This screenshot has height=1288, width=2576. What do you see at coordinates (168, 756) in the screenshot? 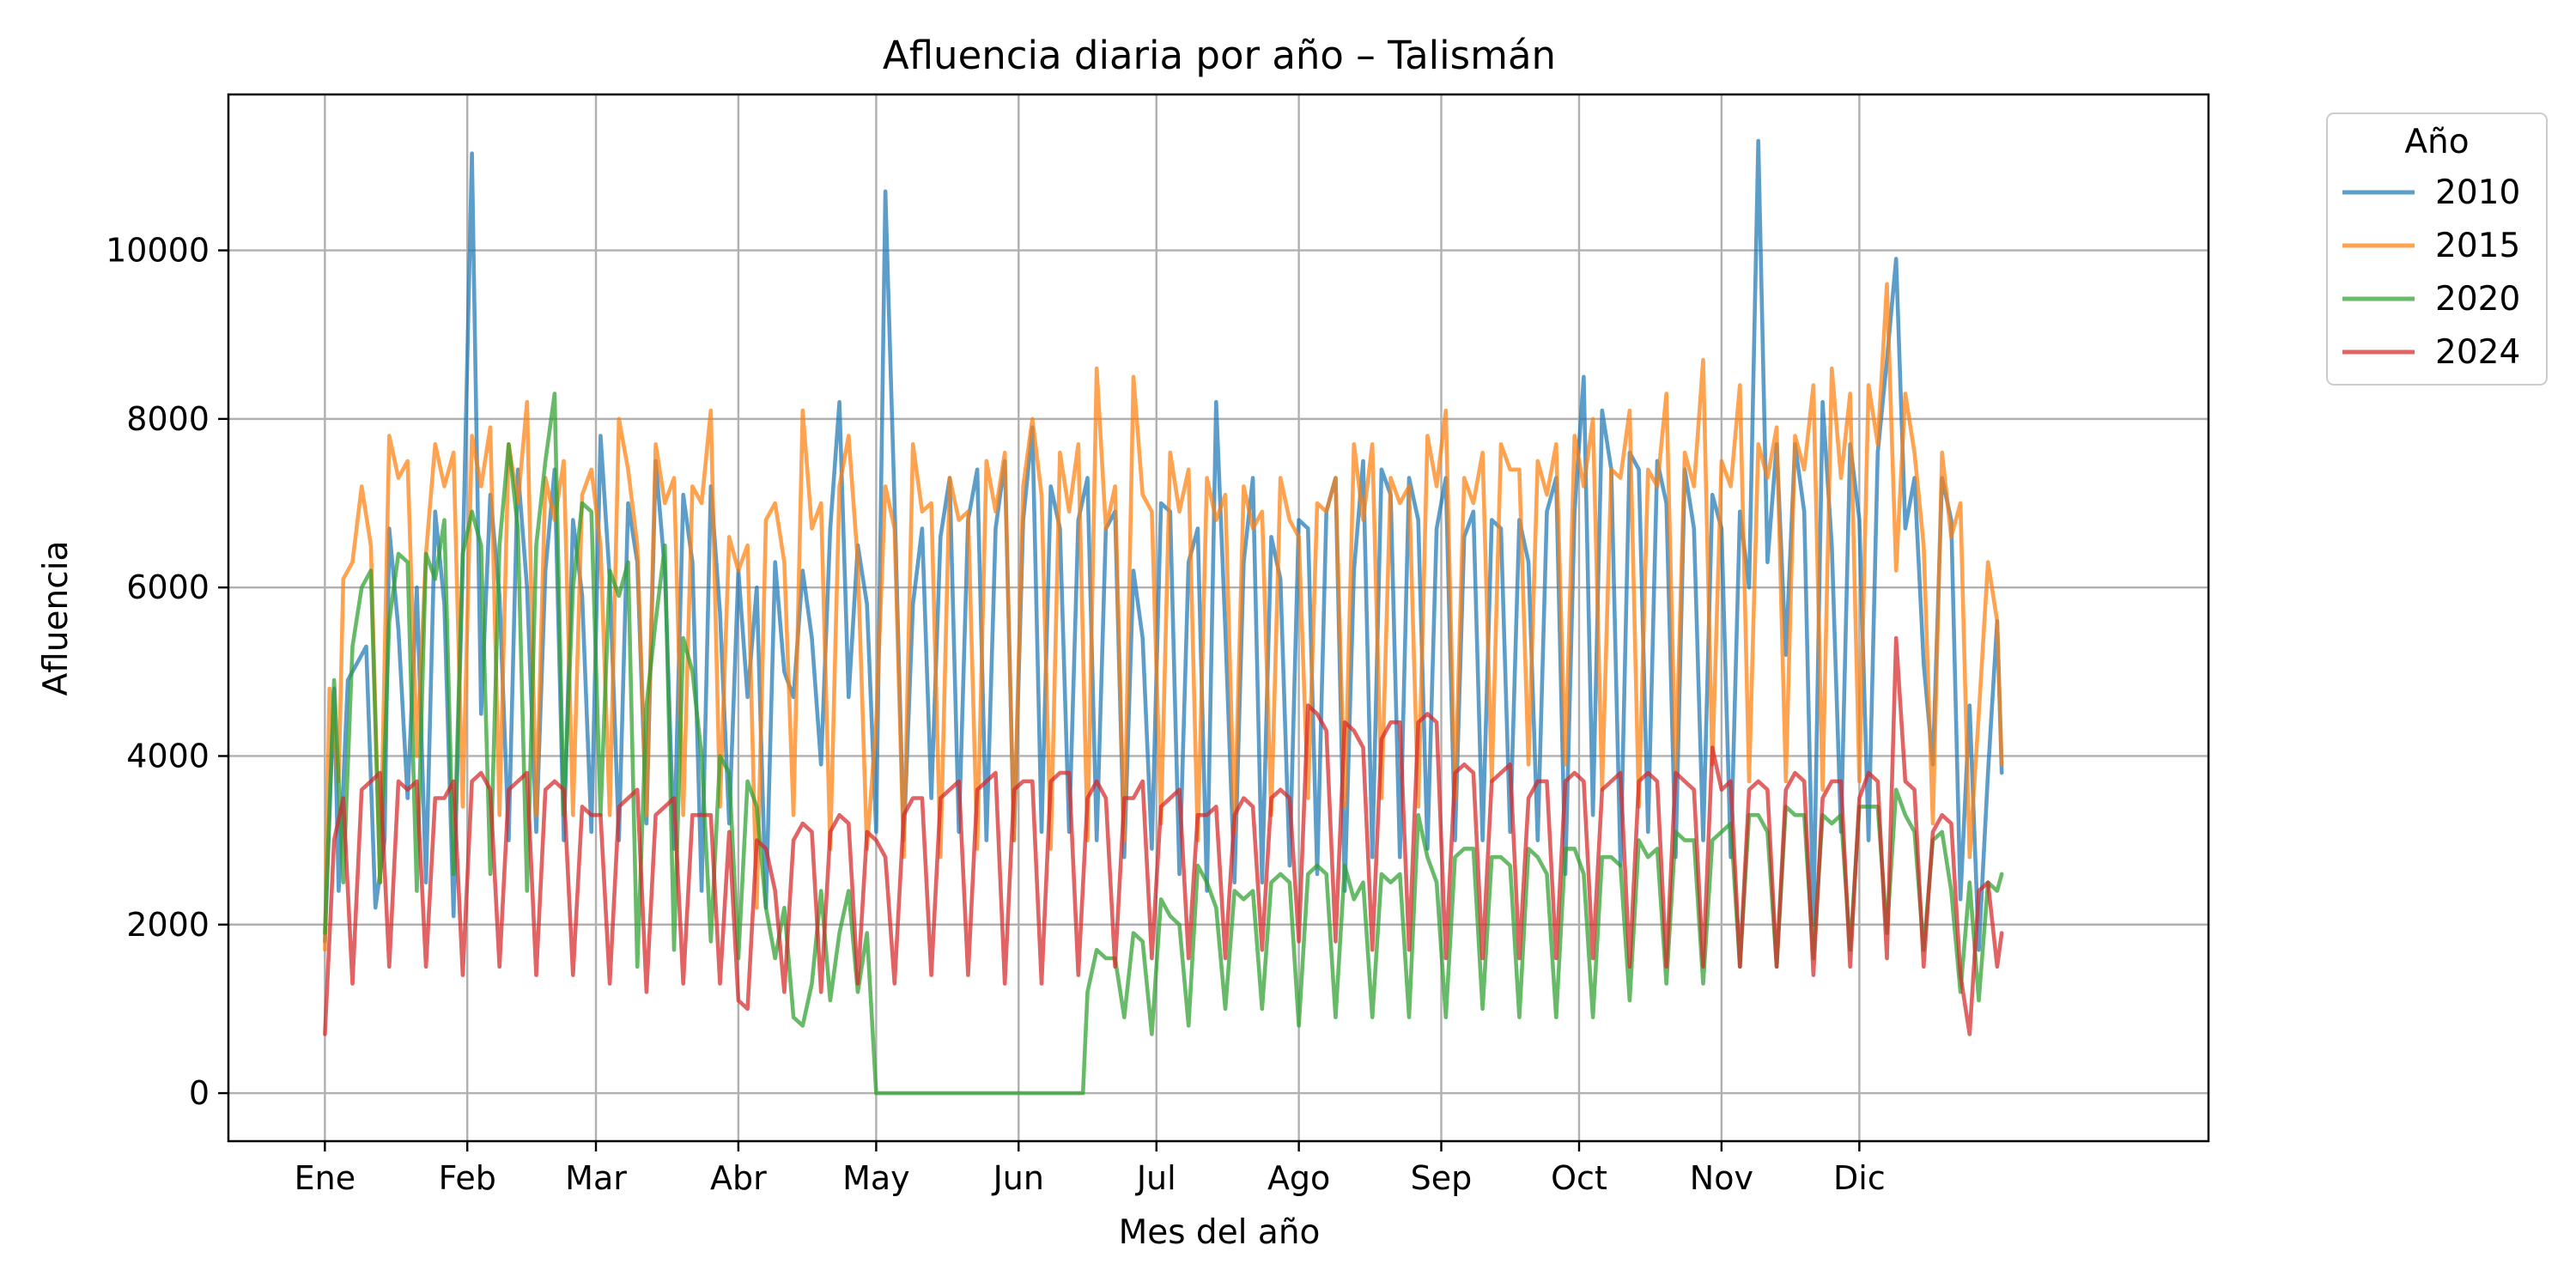
I see `y-tick-label: 4000` at bounding box center [168, 756].